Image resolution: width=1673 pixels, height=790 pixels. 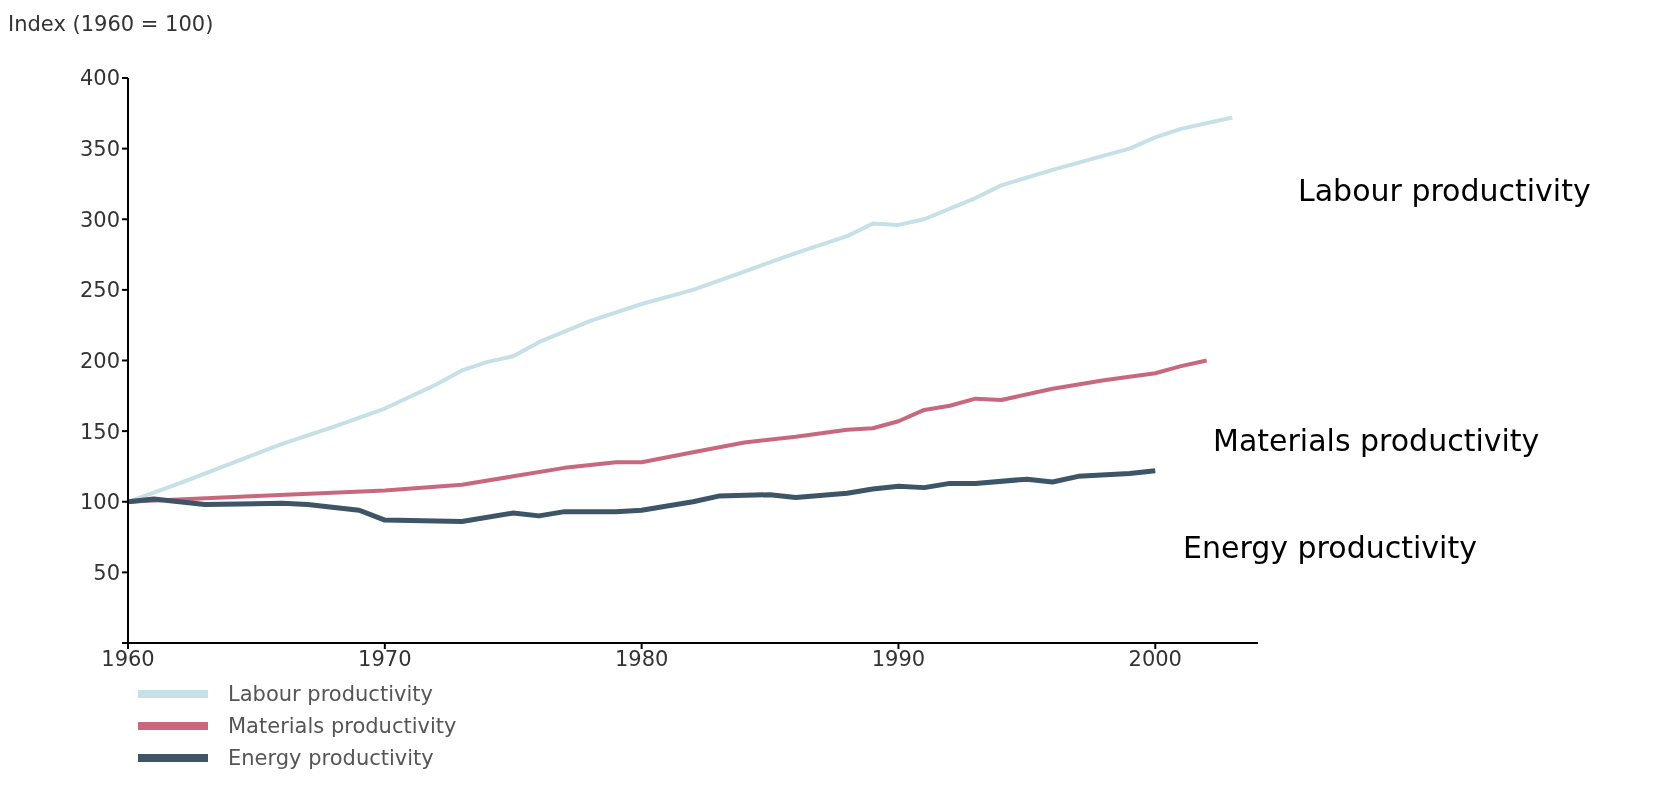 What do you see at coordinates (1444, 190) in the screenshot?
I see `text: Labour productivity` at bounding box center [1444, 190].